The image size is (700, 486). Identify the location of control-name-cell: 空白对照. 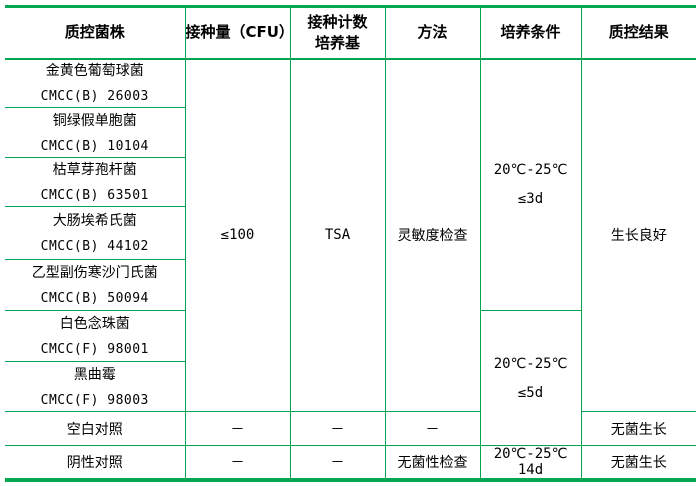
(95, 428).